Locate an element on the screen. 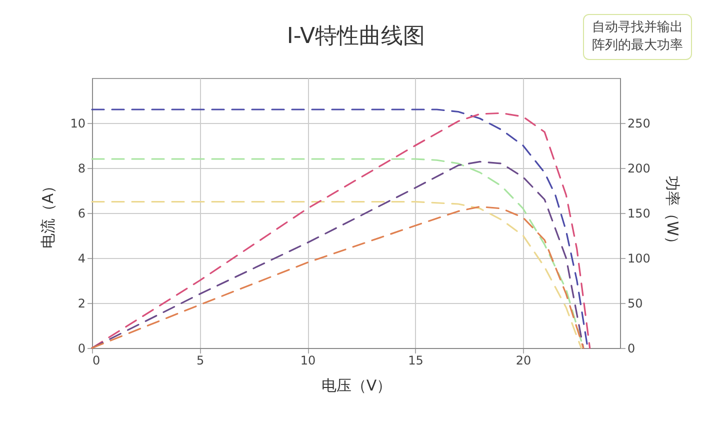 This screenshot has height=440, width=706. y-tick-label: 0 is located at coordinates (82, 349).